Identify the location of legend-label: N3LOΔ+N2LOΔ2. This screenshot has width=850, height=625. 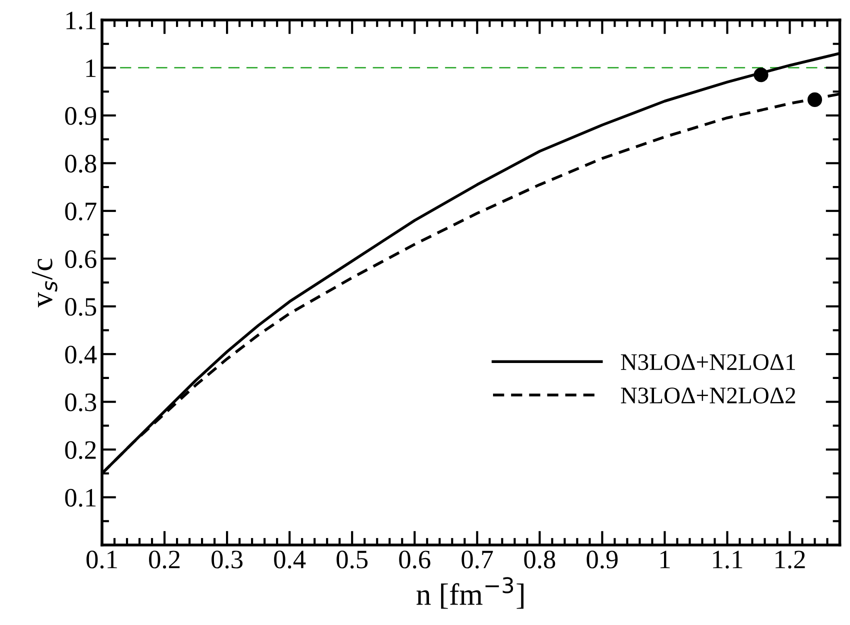
(708, 396).